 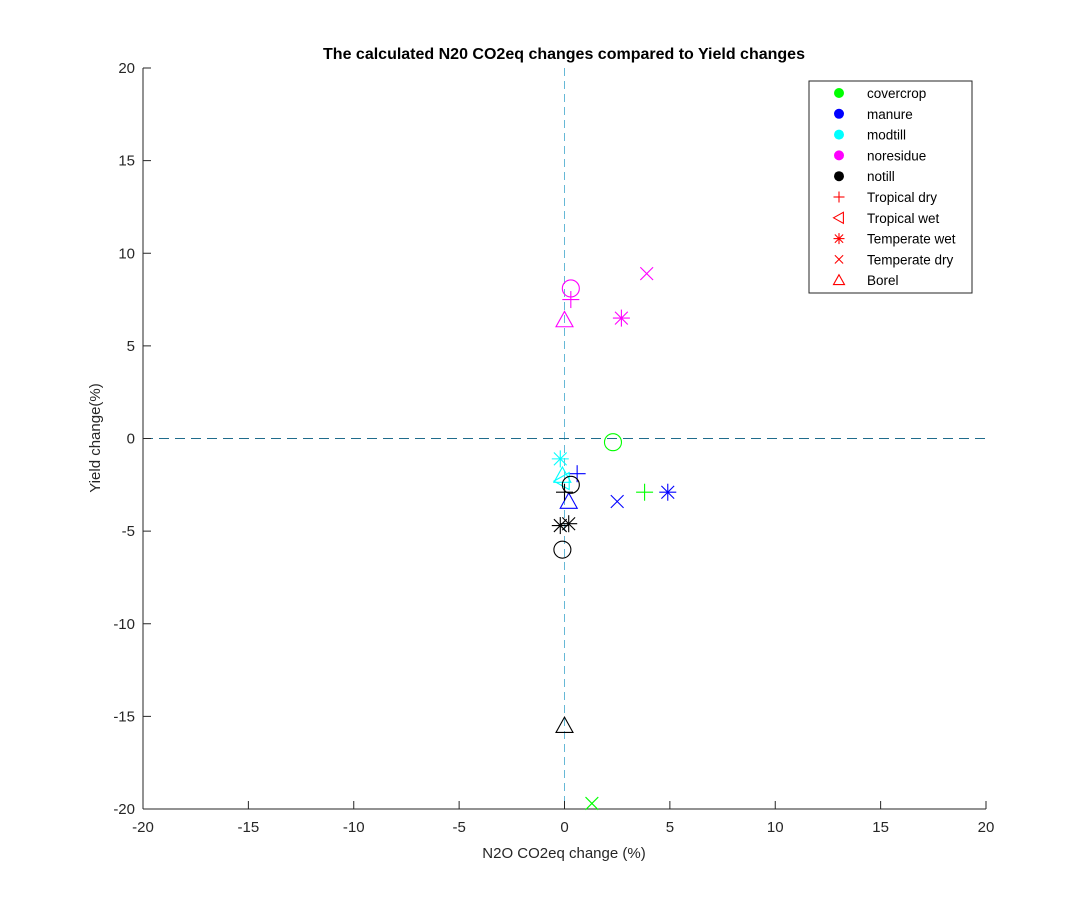 I want to click on x-tick-label: -5, so click(x=458, y=827).